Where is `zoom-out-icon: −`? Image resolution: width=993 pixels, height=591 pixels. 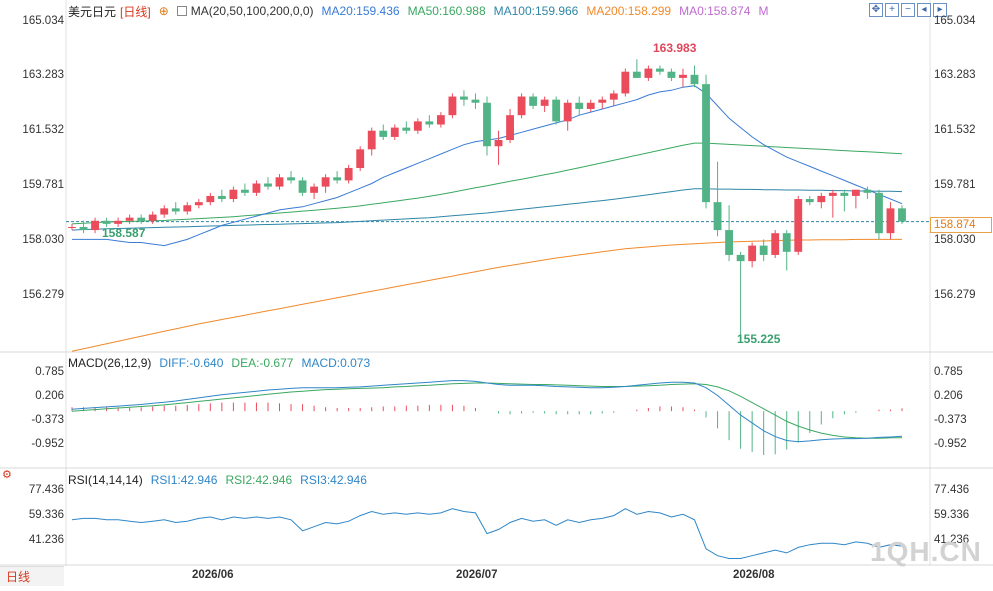
zoom-out-icon: − is located at coordinates (908, 10).